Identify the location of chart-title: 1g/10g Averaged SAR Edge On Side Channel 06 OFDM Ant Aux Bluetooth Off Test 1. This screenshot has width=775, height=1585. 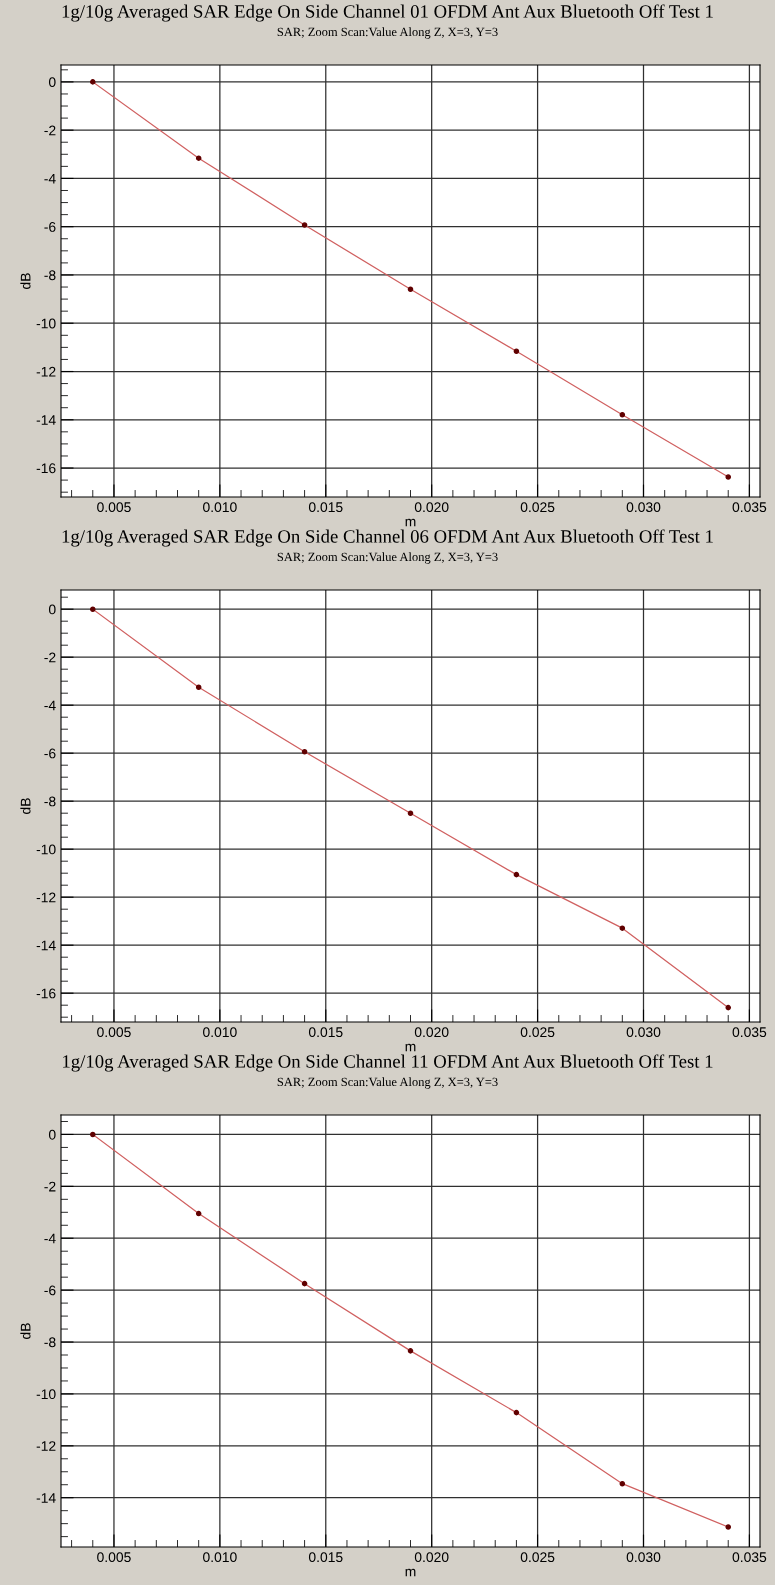
(387, 538).